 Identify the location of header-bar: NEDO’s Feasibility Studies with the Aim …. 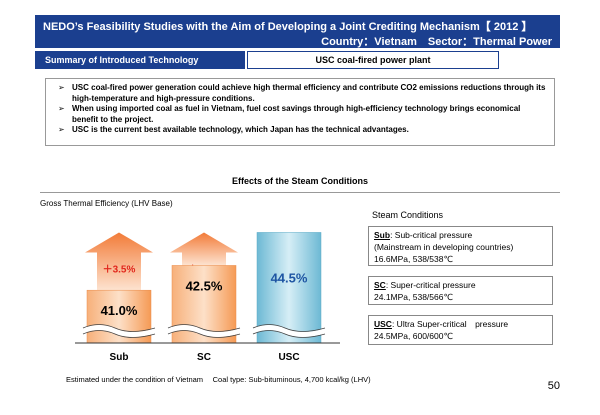
(297, 31).